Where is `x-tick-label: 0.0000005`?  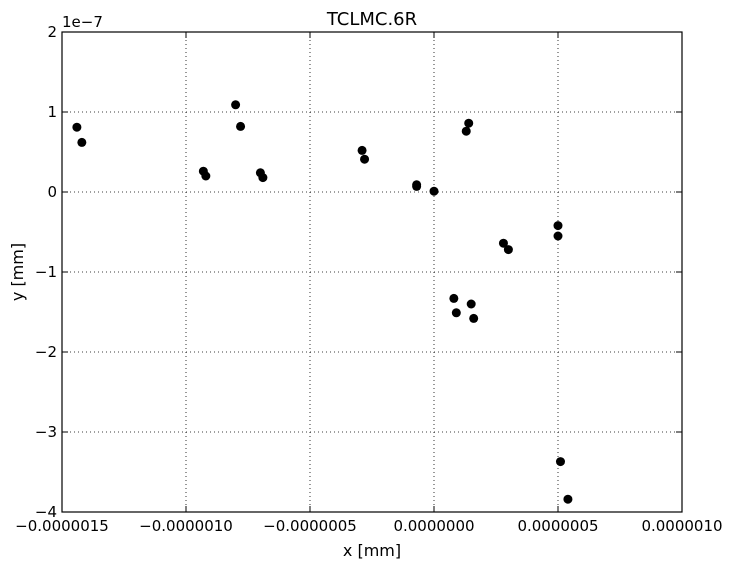
x-tick-label: 0.0000005 is located at coordinates (557, 526).